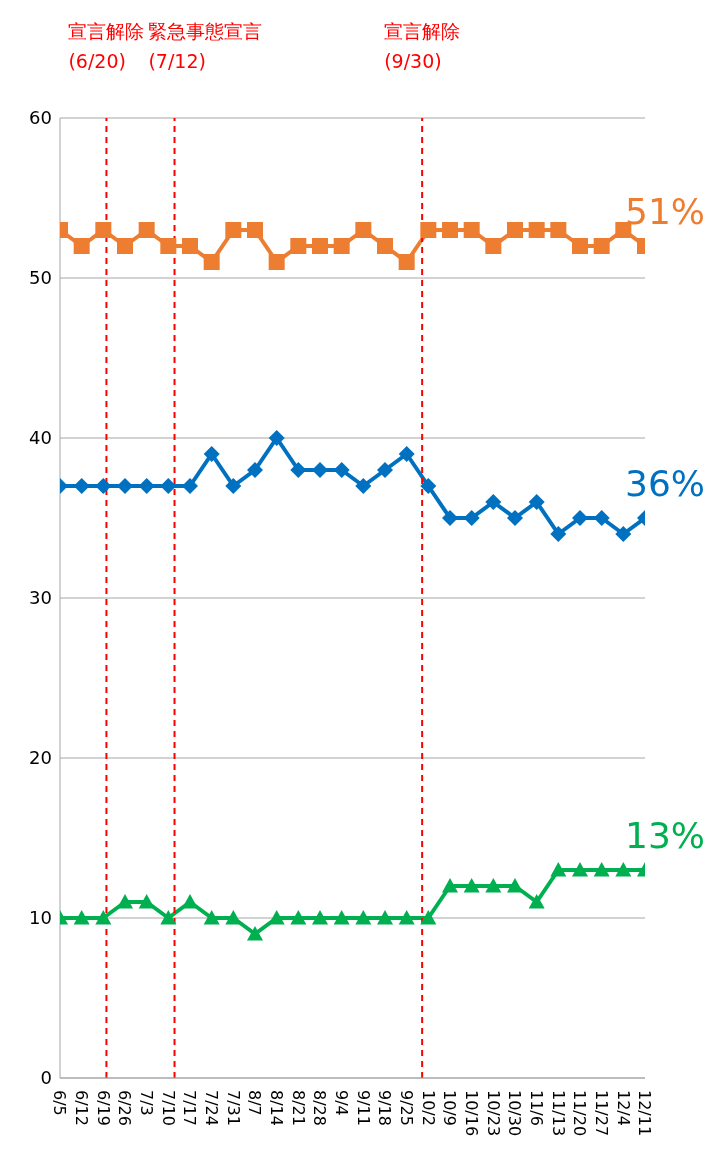 This screenshot has height=1153, width=728. I want to click on y-tick-label: 10, so click(40, 918).